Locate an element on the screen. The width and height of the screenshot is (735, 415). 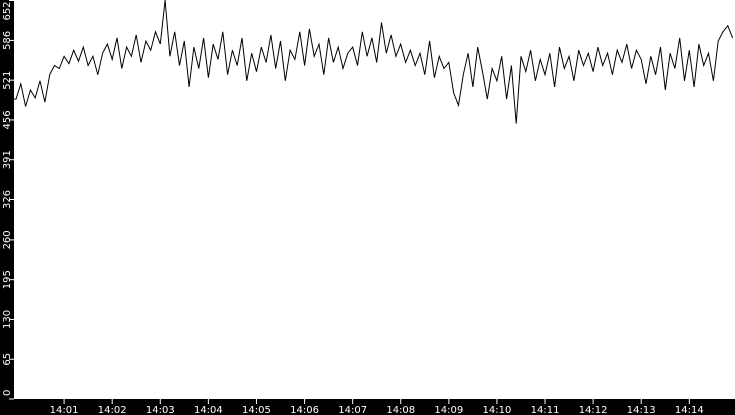
x-tick-label: 14:11 is located at coordinates (545, 410).